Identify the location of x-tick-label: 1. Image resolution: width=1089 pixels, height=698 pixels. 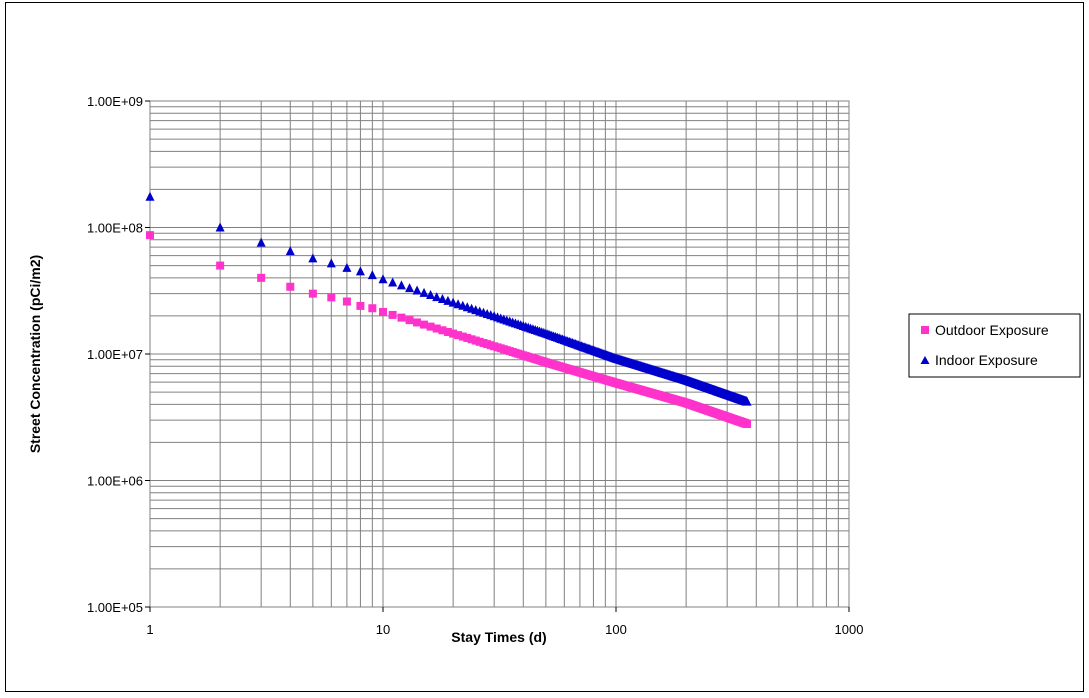
(149, 629).